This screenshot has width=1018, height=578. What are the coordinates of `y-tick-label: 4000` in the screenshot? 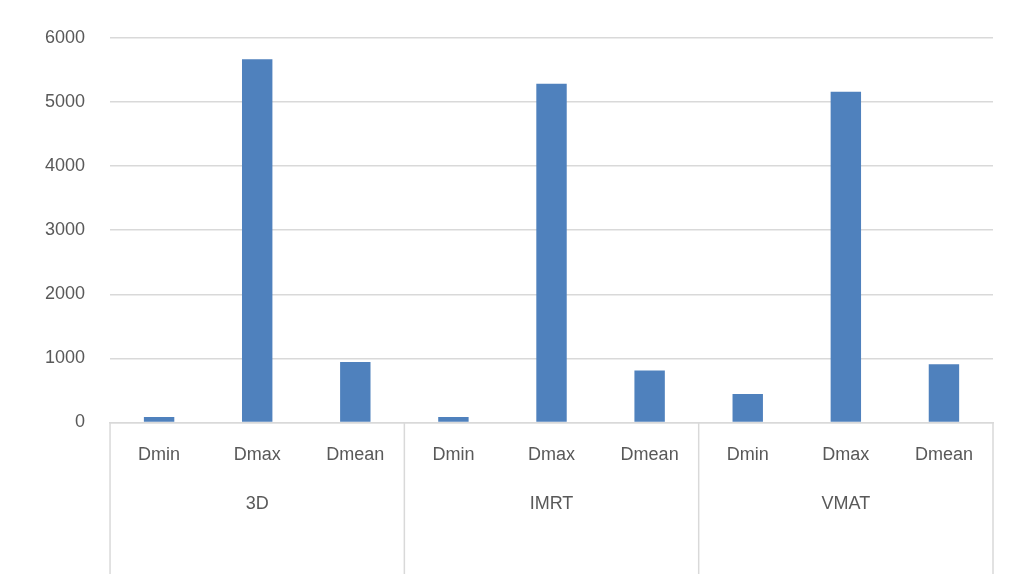 It's located at (65, 165).